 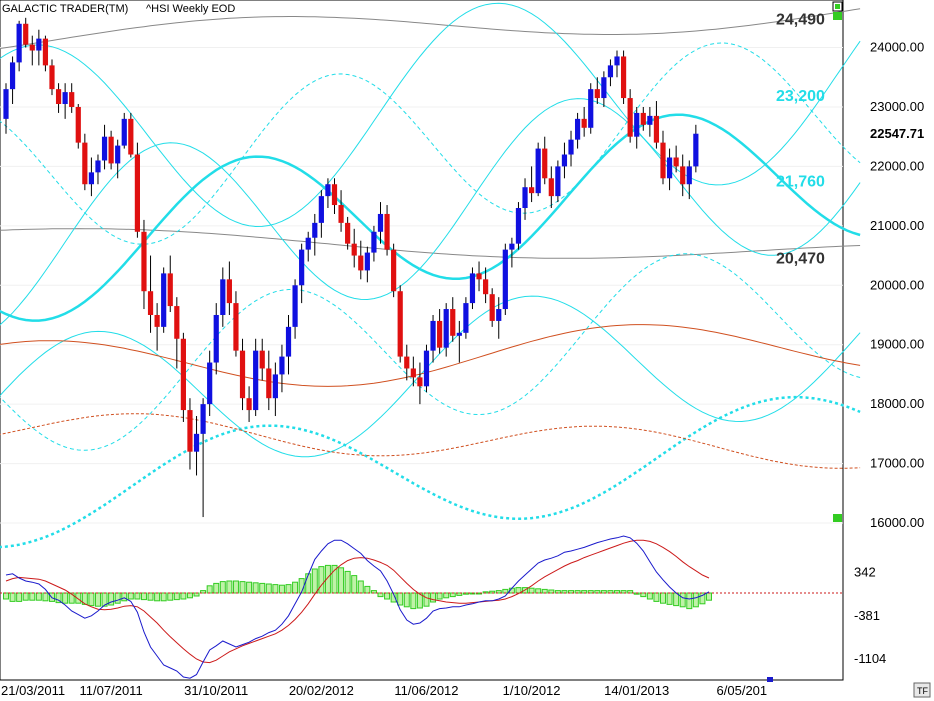 What do you see at coordinates (837, 16) in the screenshot?
I see `panel-top-handle` at bounding box center [837, 16].